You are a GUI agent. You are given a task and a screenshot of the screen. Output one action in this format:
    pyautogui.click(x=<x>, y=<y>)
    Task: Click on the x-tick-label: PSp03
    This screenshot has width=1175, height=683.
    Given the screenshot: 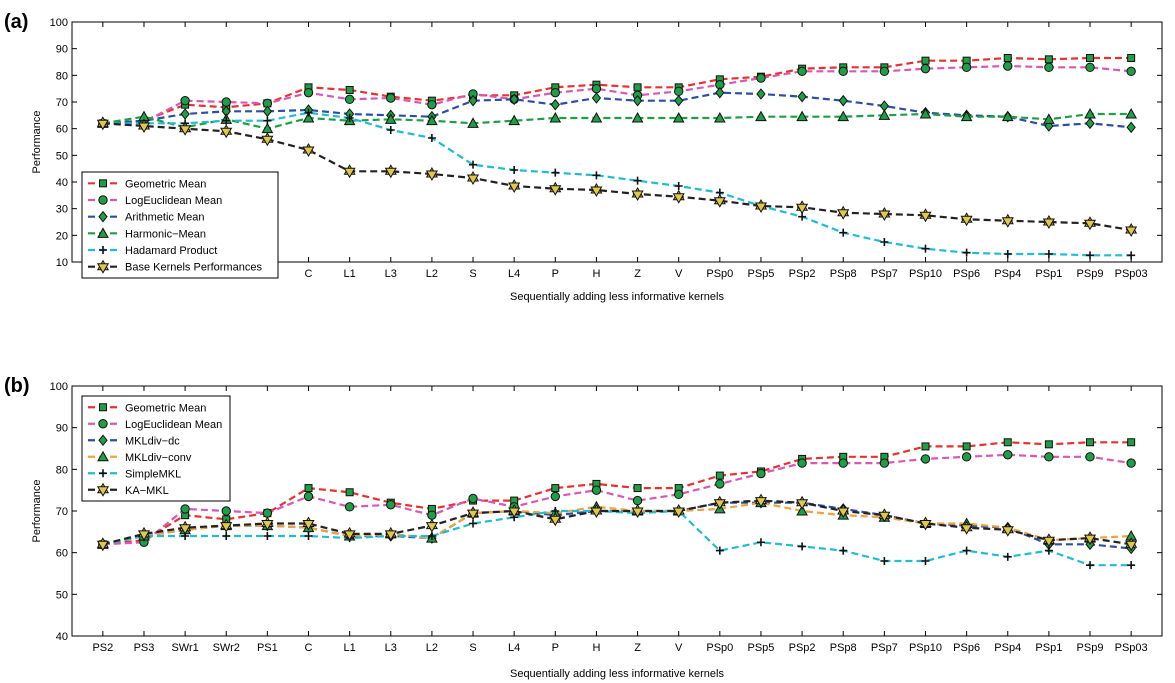 What is the action you would take?
    pyautogui.click(x=1131, y=648)
    